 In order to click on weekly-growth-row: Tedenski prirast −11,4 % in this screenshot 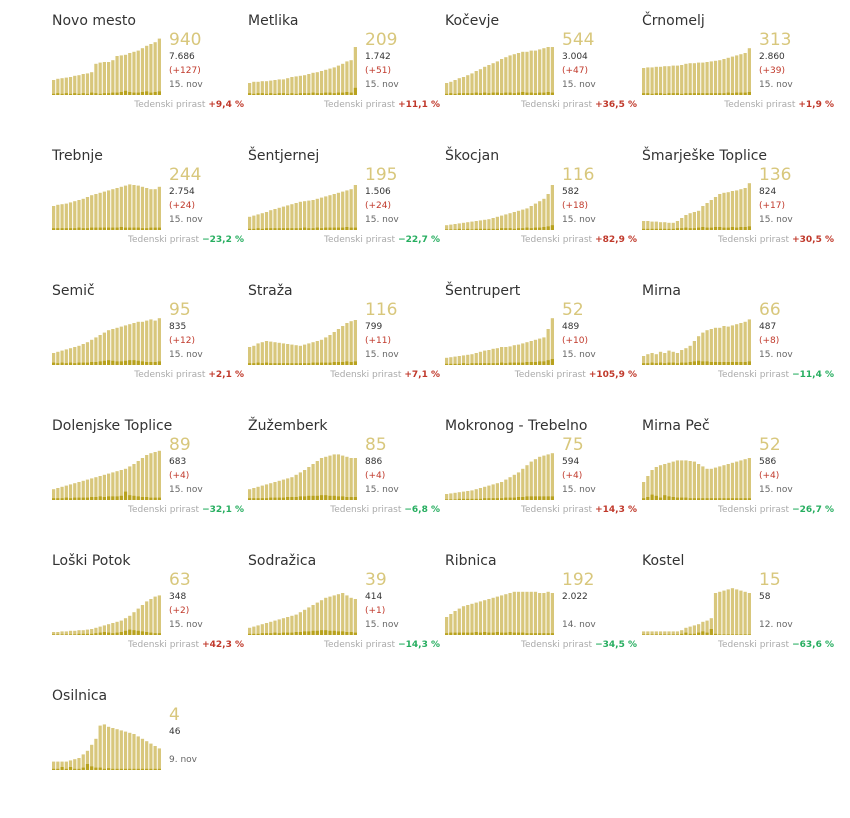, I will do `click(776, 375)`.